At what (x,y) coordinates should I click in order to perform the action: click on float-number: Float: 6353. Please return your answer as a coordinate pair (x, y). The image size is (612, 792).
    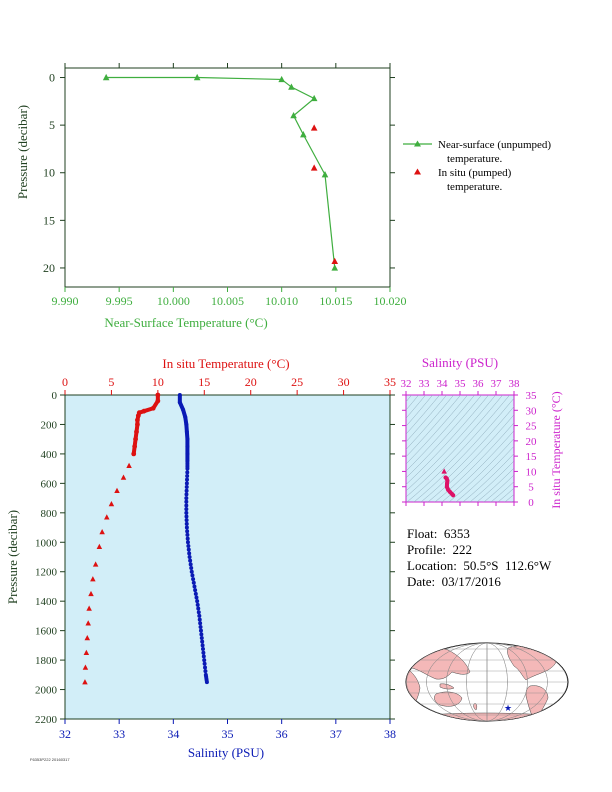
    Looking at the image, I should click on (438, 533).